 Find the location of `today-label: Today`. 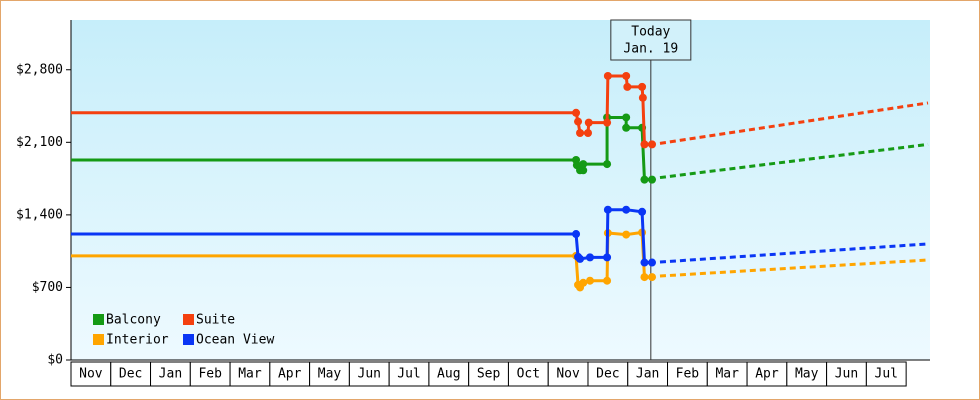

today-label: Today is located at coordinates (650, 32).